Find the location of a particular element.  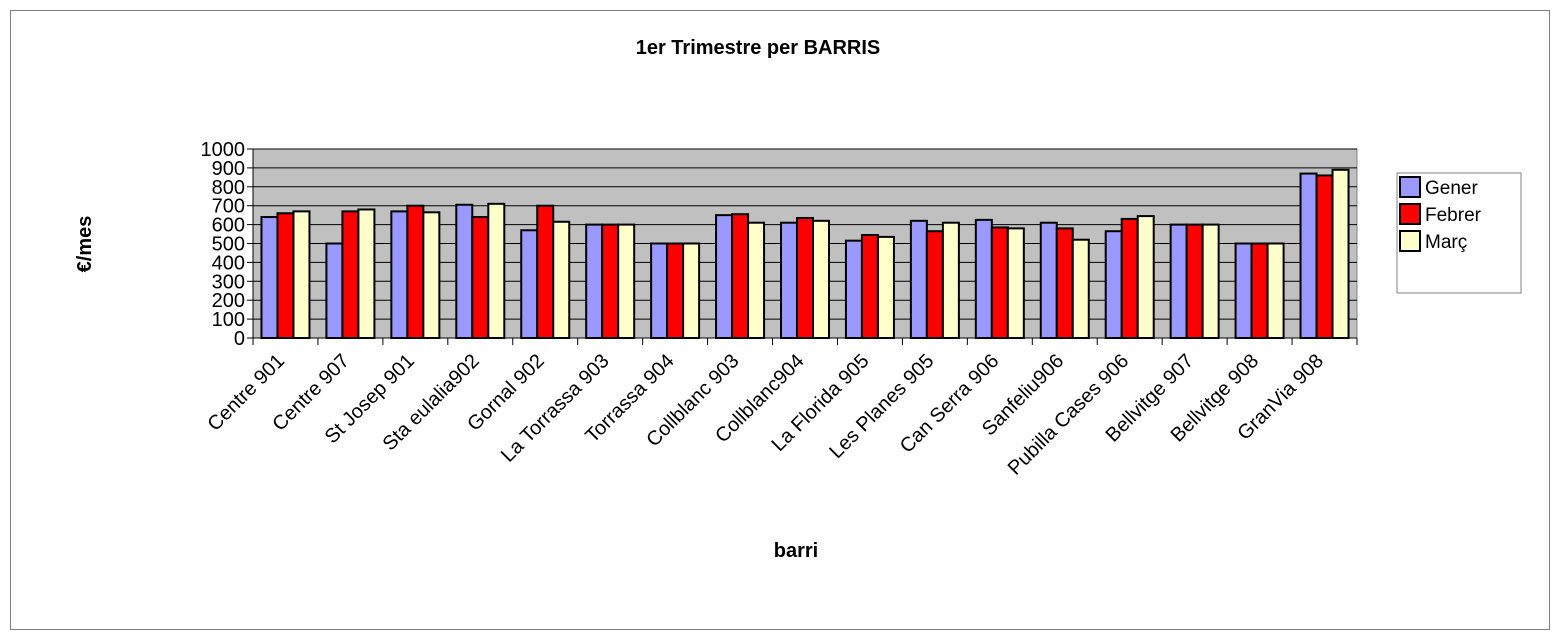

y-tick-label: 700 is located at coordinates (228, 207).